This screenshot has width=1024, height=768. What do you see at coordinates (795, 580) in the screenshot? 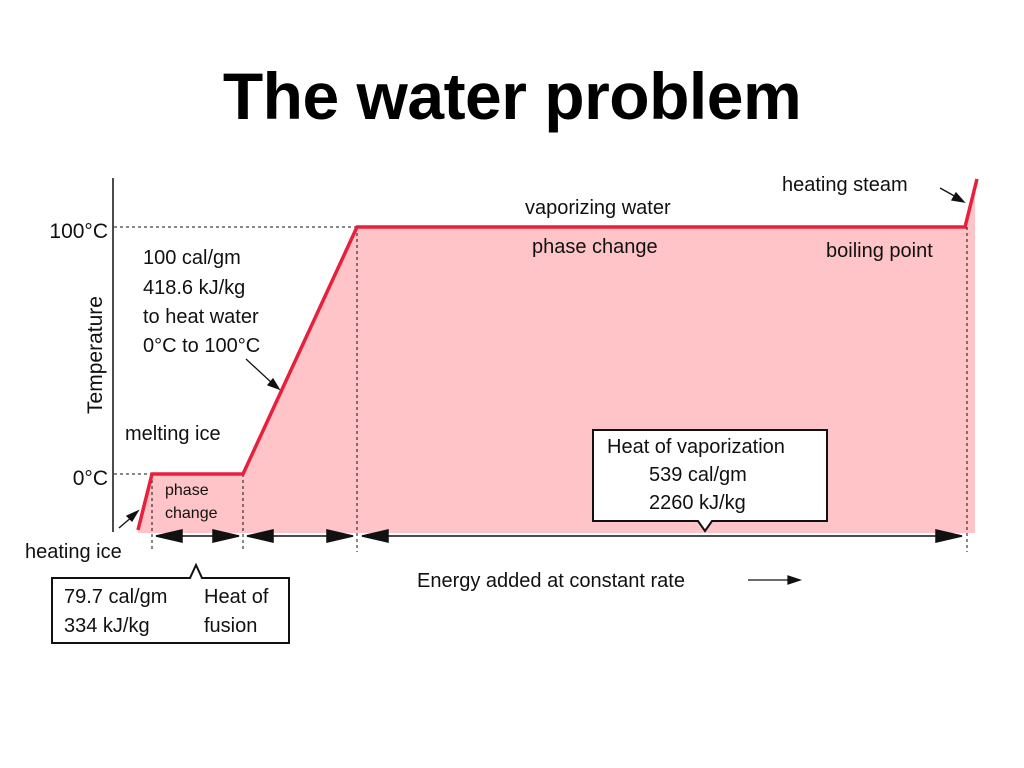
I see `arrow-energy-head` at bounding box center [795, 580].